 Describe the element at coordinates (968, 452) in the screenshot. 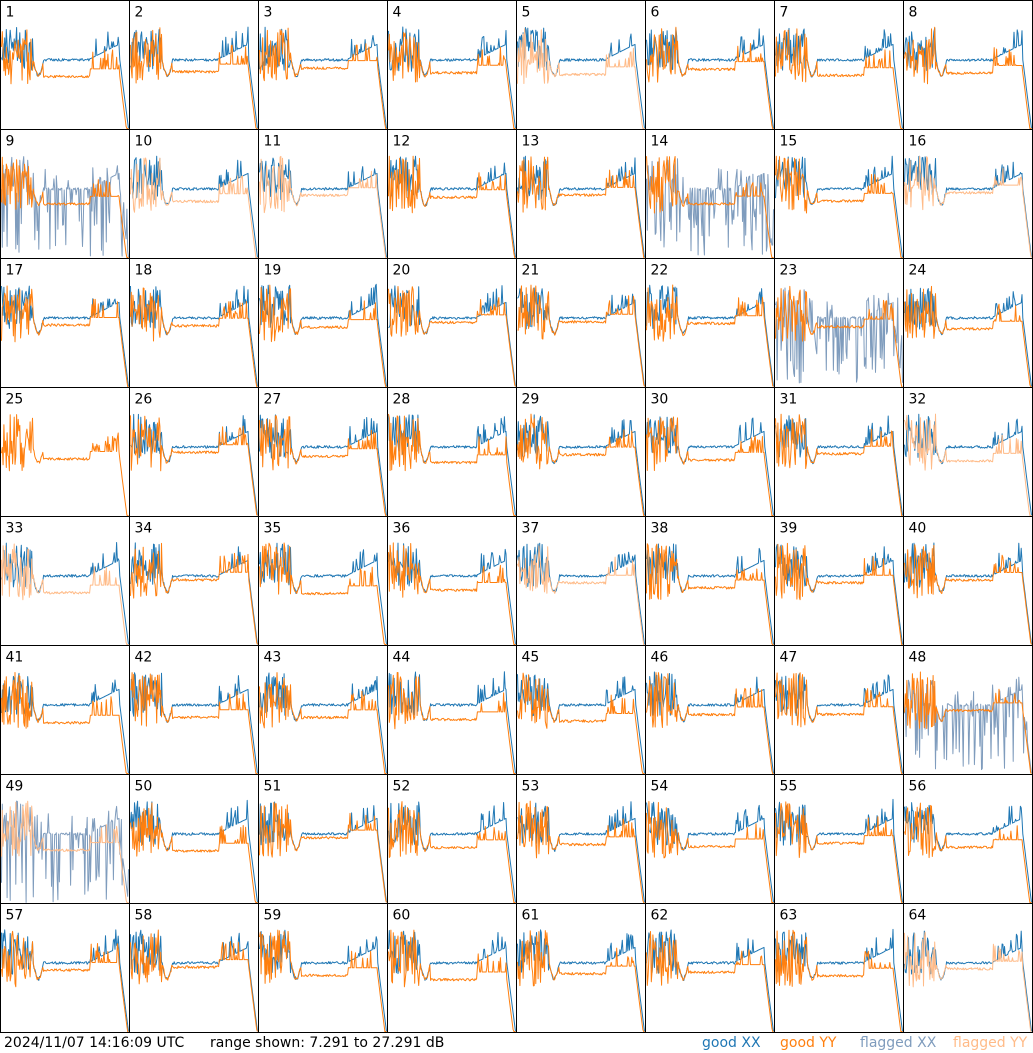

I see `panel: 32` at that location.